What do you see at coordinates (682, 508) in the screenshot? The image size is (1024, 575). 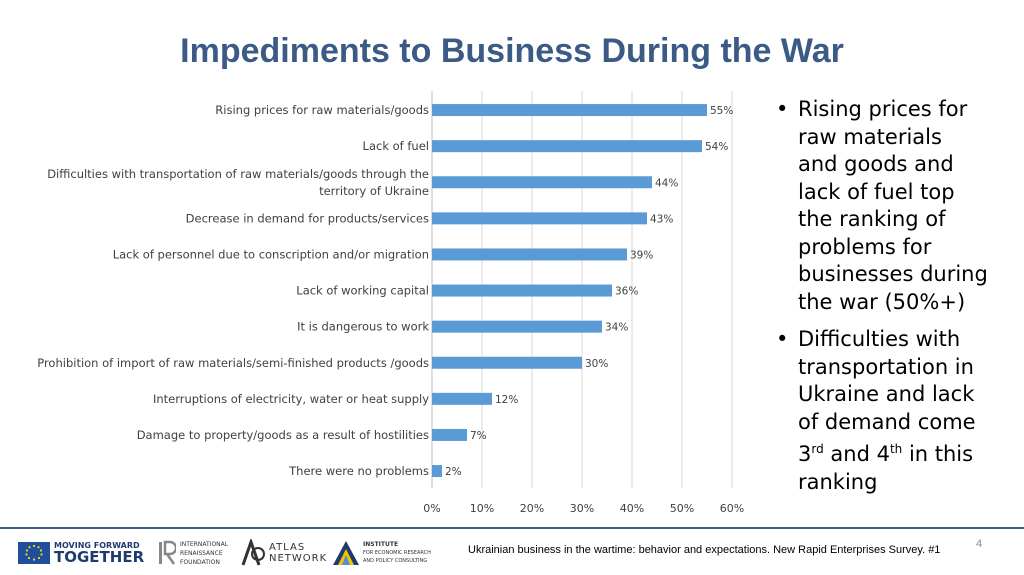 I see `x-tick-label: 50%` at bounding box center [682, 508].